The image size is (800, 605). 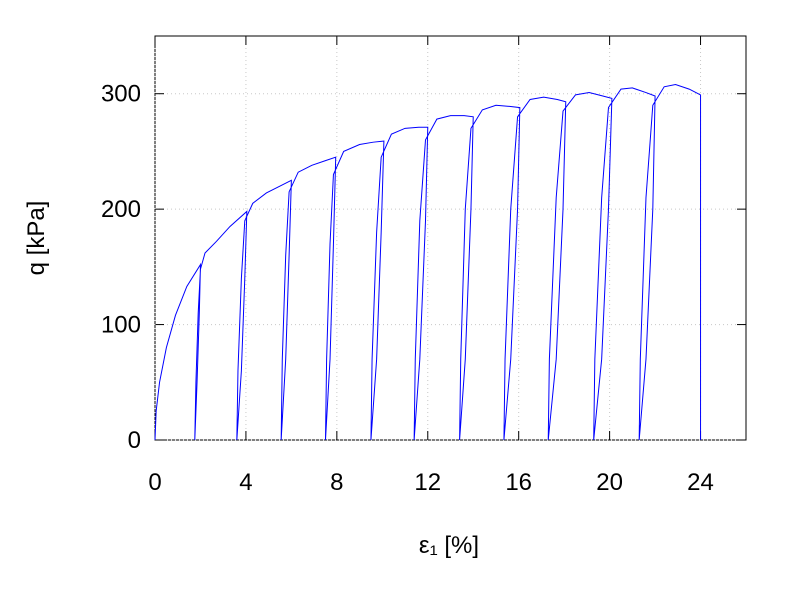 I want to click on x-tick-label: 4, so click(x=245, y=482).